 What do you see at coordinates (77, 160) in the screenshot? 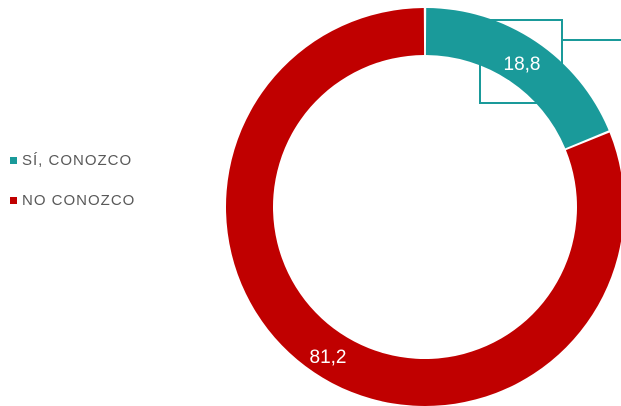
I see `legend-label-si-conozco: SÍ, CONOZCO` at bounding box center [77, 160].